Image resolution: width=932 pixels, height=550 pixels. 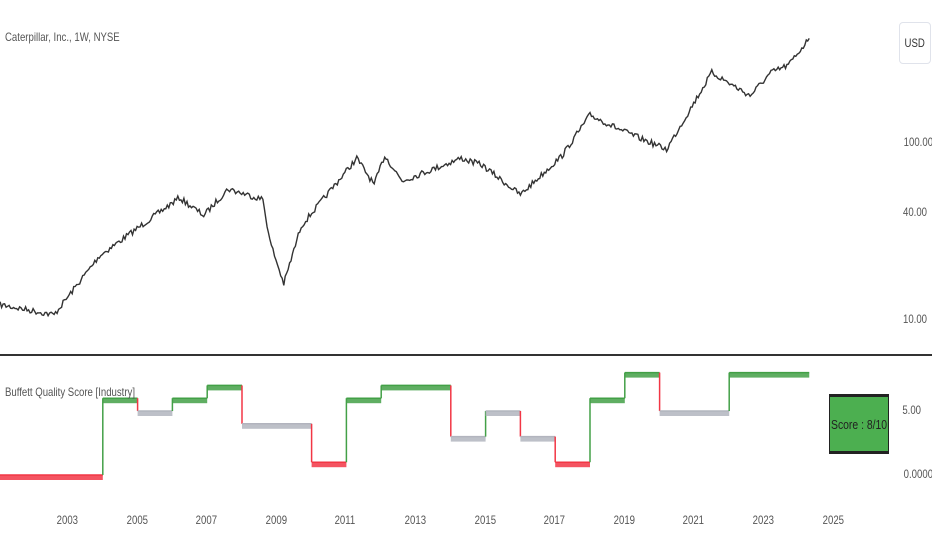 What do you see at coordinates (206, 520) in the screenshot?
I see `time-axis-tick: 2007` at bounding box center [206, 520].